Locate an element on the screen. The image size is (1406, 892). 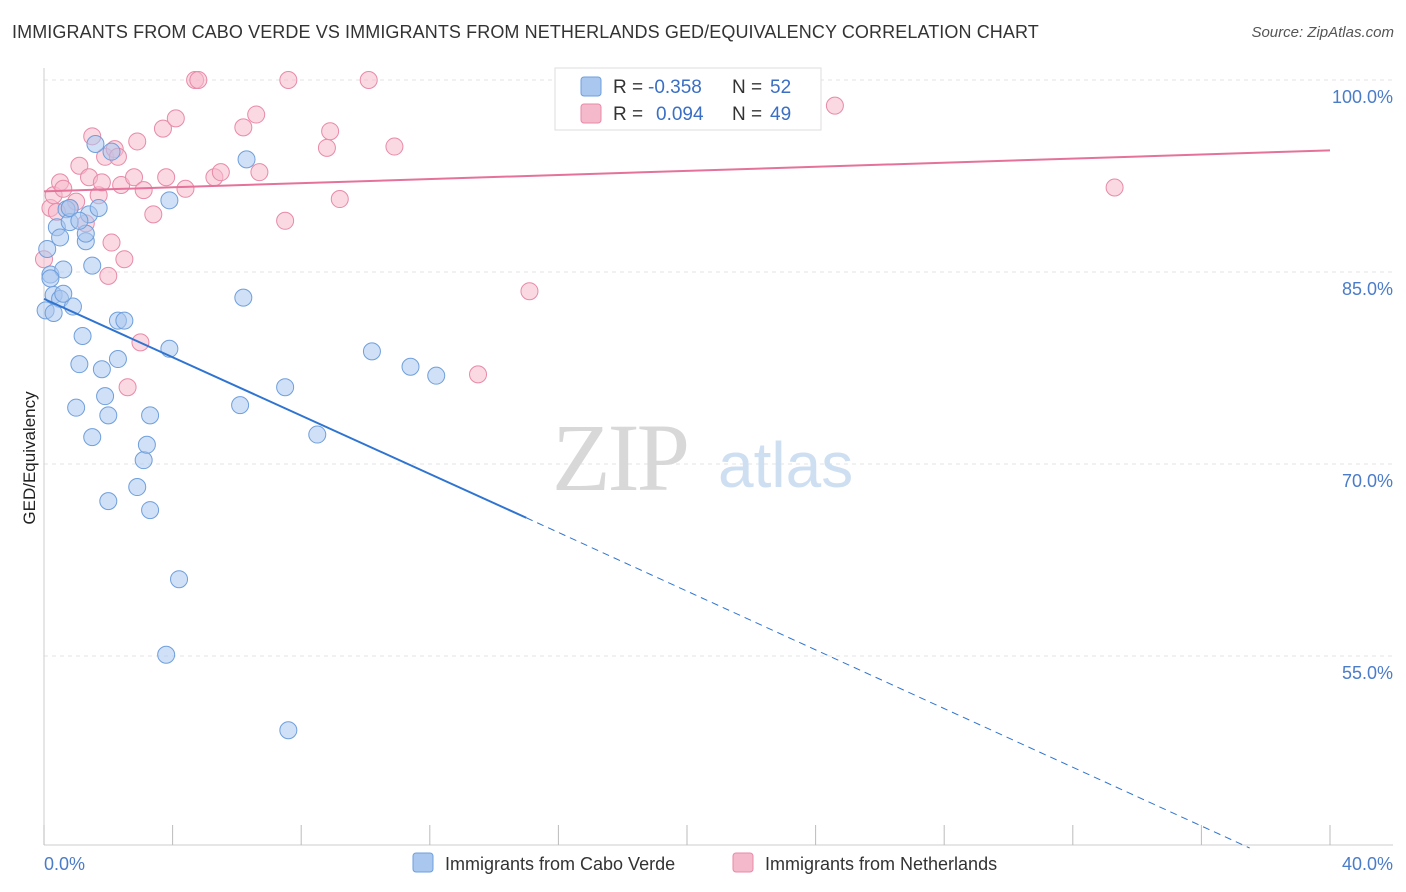
legend-n-value-2: 49 is located at coordinates (780, 114).